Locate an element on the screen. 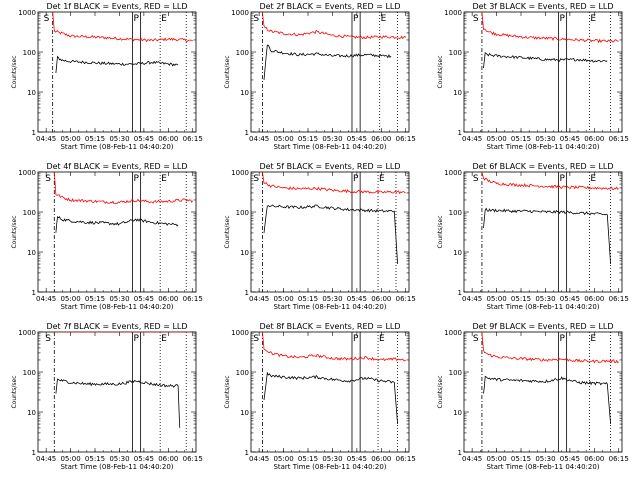  panel-title: Det 1f BLACK = Events, RED = LLD is located at coordinates (116, 6).